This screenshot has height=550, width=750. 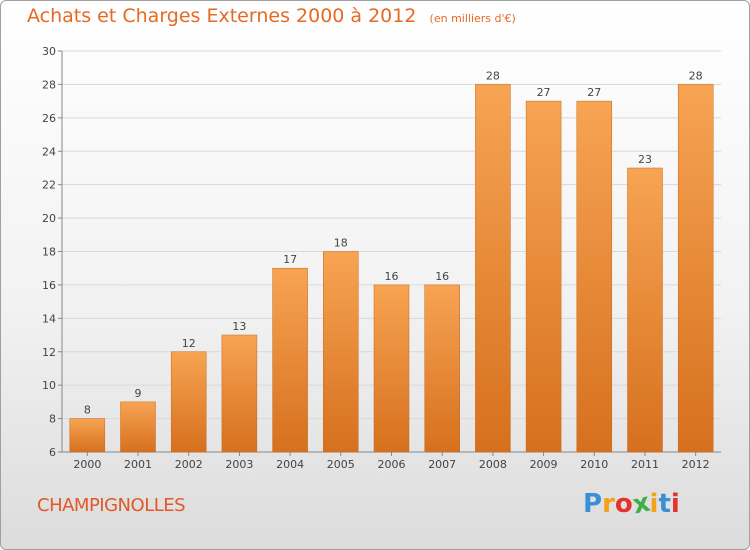 What do you see at coordinates (49, 385) in the screenshot?
I see `y-tick-label: 10` at bounding box center [49, 385].